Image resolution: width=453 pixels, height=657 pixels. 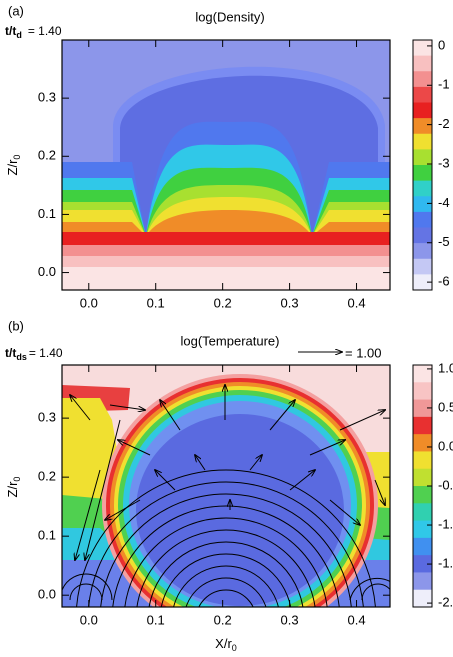 I want to click on chart-title: log(Density), so click(x=229, y=16).